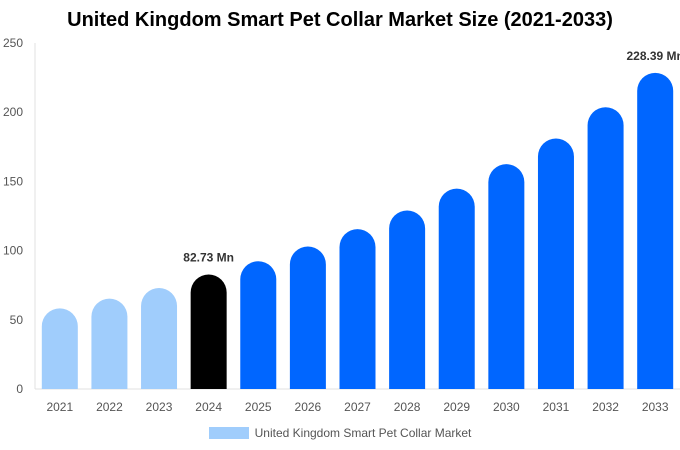 This screenshot has height=450, width=680. Describe the element at coordinates (208, 331) in the screenshot. I see `bar-2024` at that location.